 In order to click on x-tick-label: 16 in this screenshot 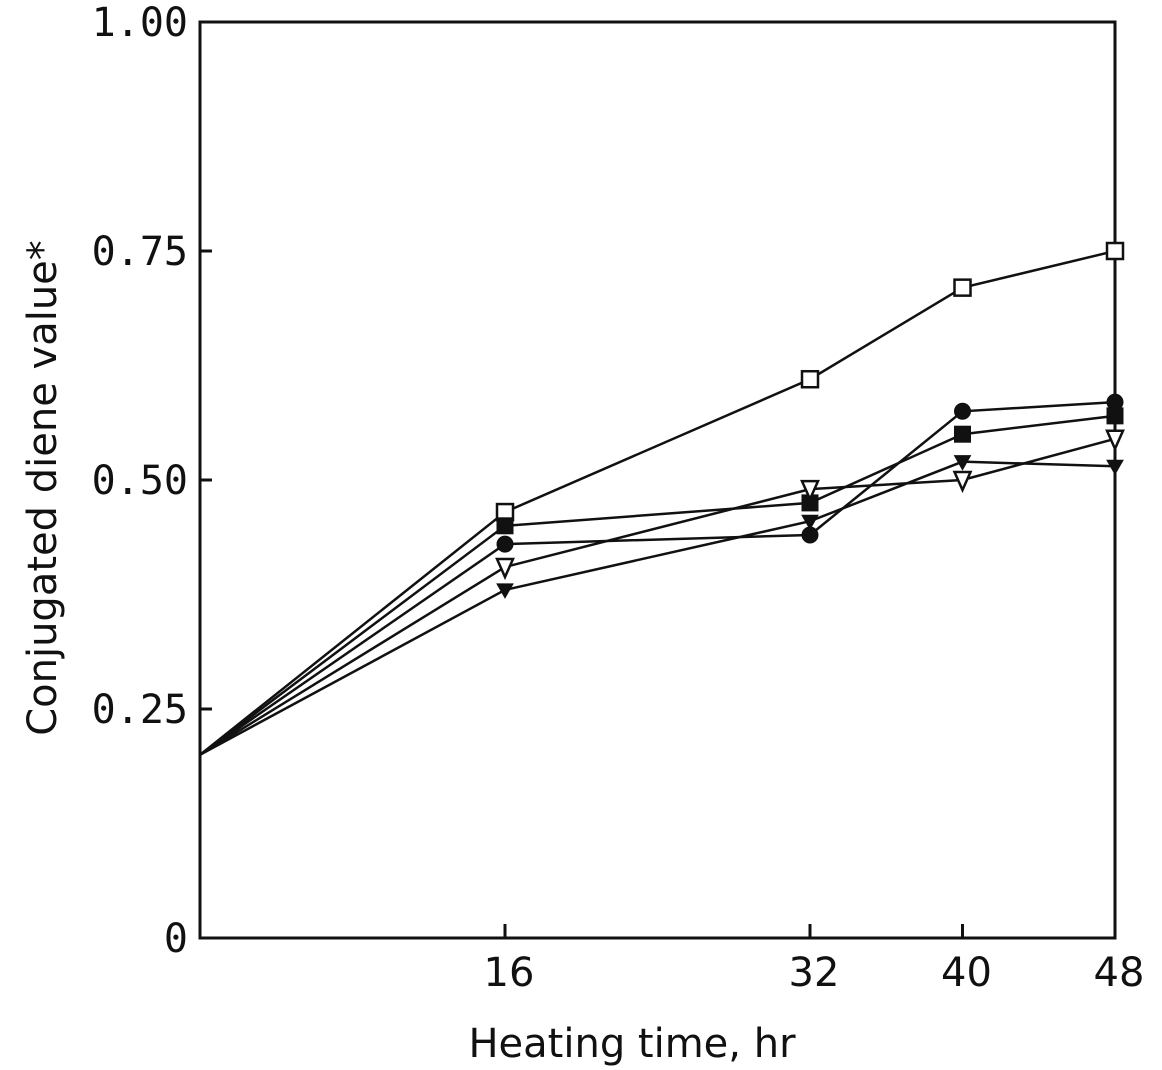, I will do `click(509, 973)`.